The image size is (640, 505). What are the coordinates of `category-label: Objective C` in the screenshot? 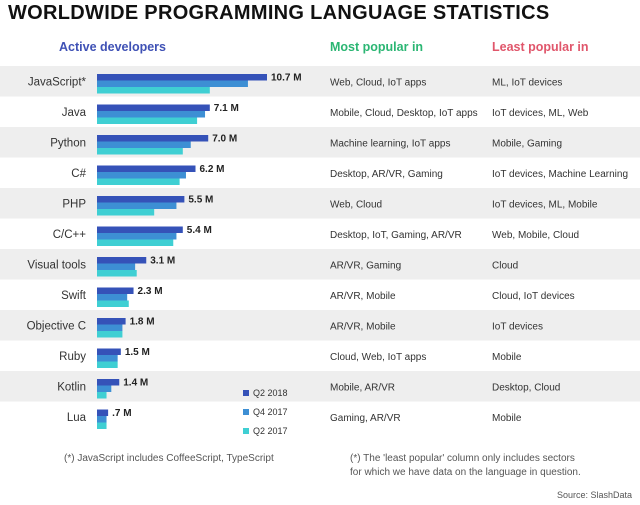 It's located at (56, 326).